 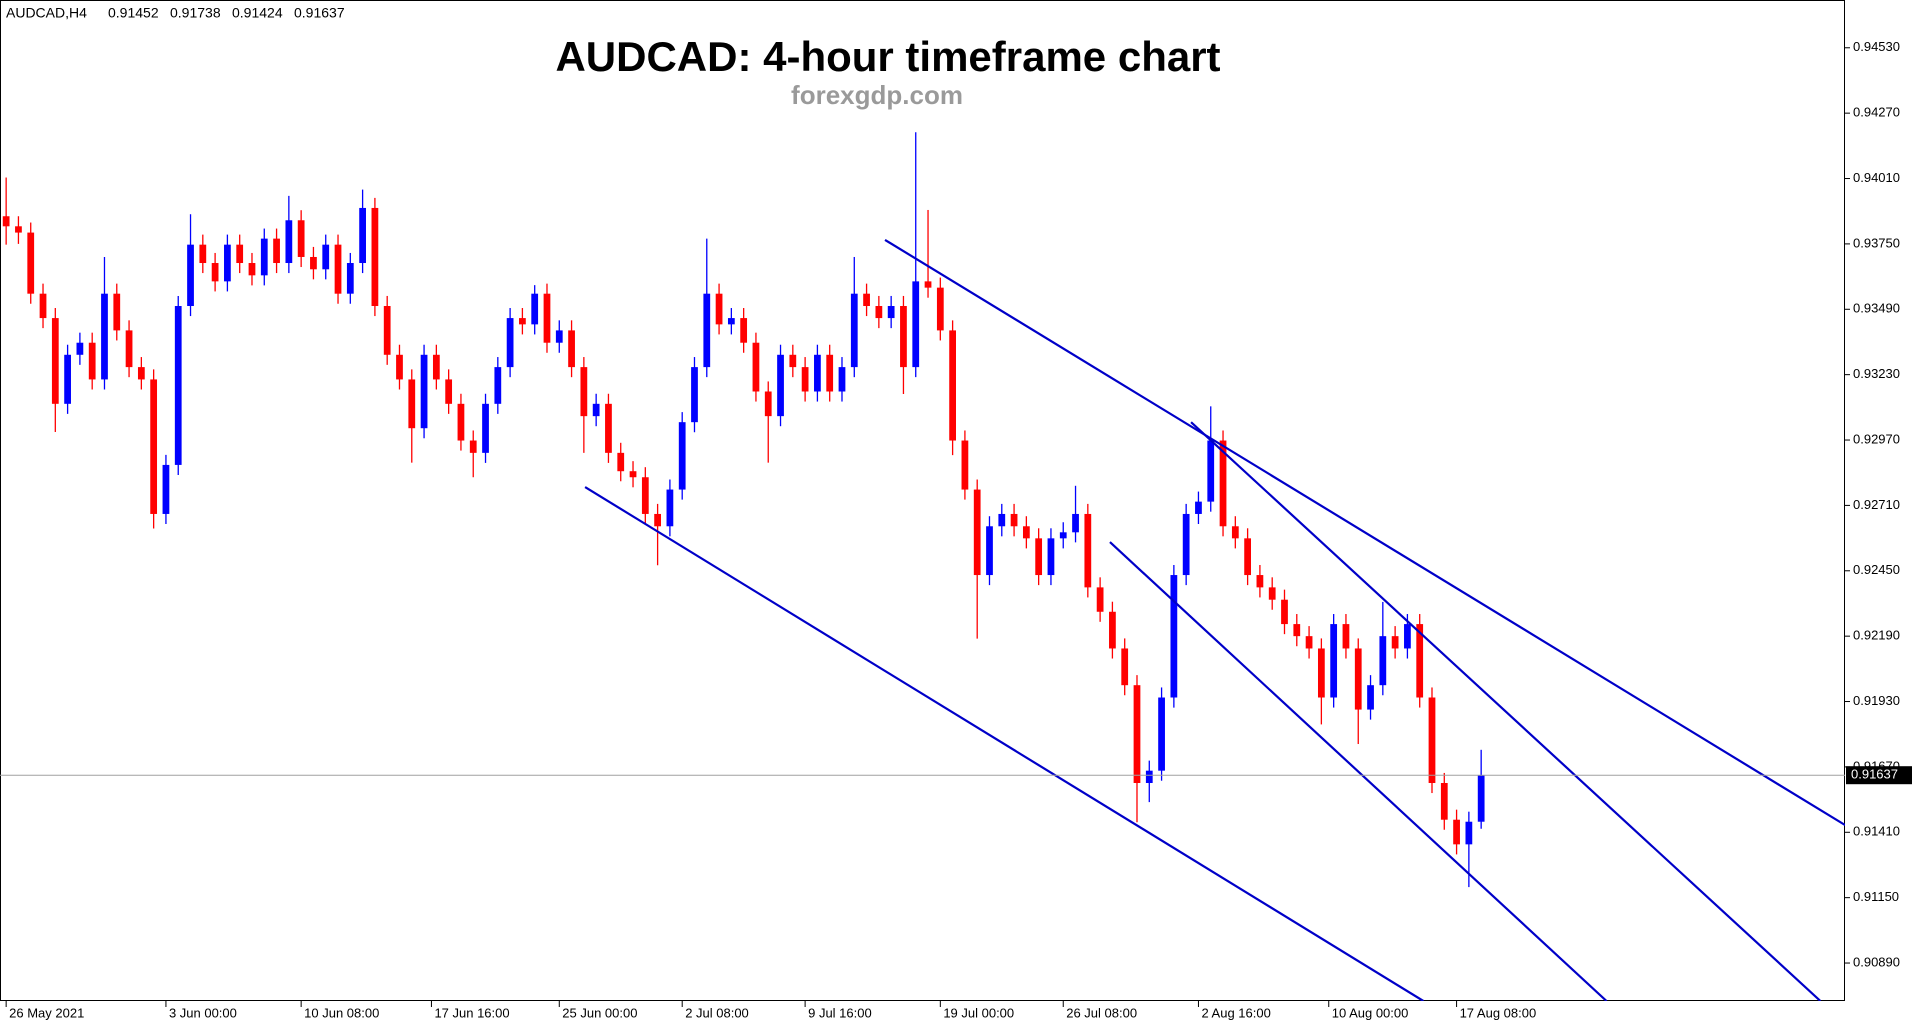 What do you see at coordinates (1876, 569) in the screenshot?
I see `y-tick-label: 0.92450` at bounding box center [1876, 569].